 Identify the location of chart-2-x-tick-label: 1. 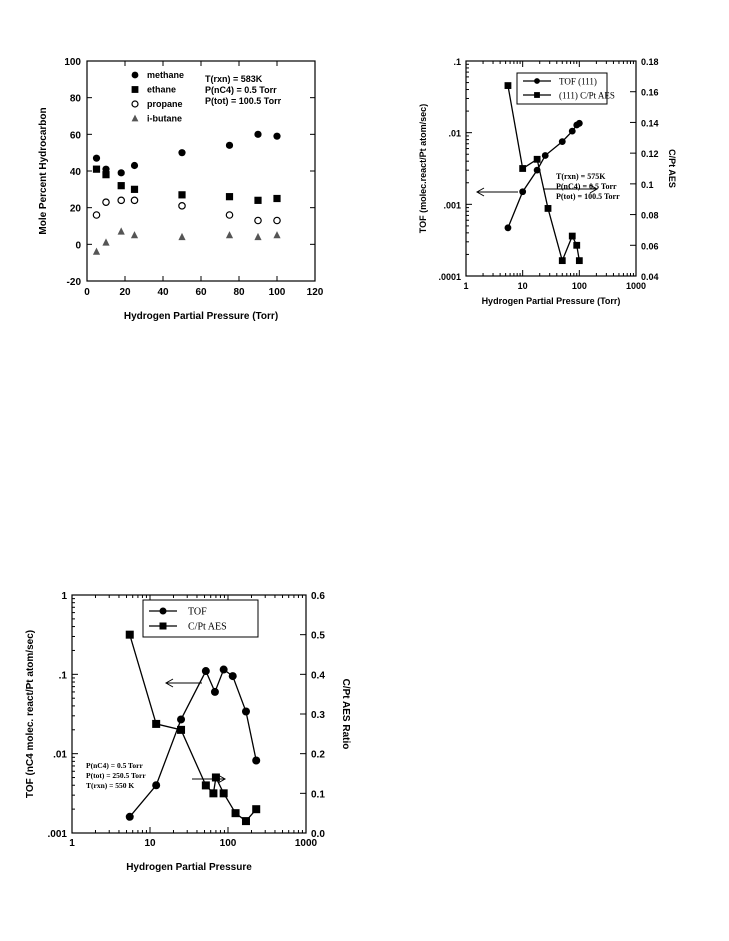
(465, 286).